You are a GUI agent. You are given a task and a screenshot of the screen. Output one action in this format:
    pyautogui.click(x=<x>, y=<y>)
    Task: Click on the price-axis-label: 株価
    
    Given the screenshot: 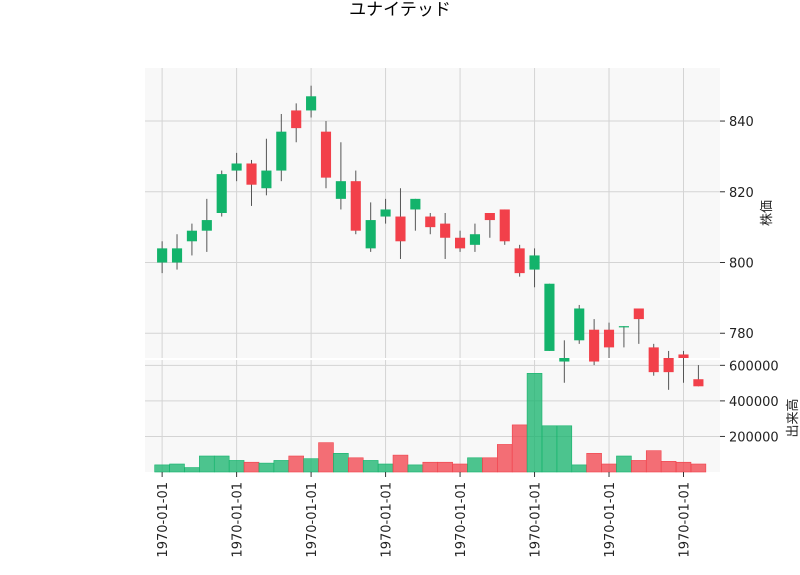 What is the action you would take?
    pyautogui.click(x=767, y=213)
    